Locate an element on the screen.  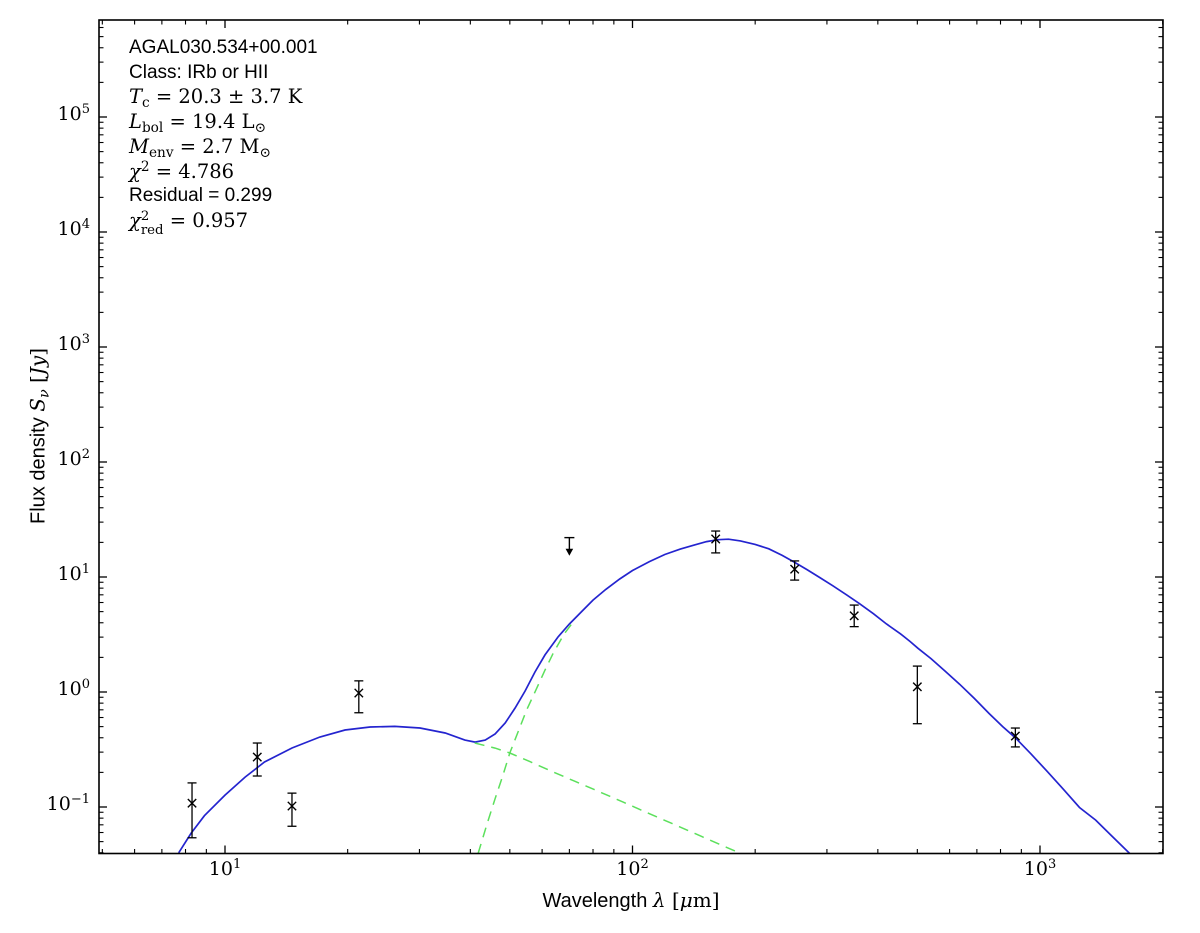
y-tick-label: 10⁴ is located at coordinates (73, 228).